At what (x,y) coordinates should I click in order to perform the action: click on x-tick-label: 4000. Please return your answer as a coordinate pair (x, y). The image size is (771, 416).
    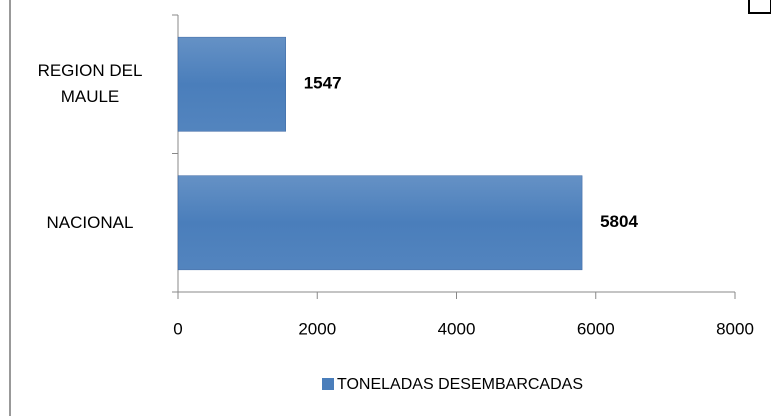
    Looking at the image, I should click on (457, 328).